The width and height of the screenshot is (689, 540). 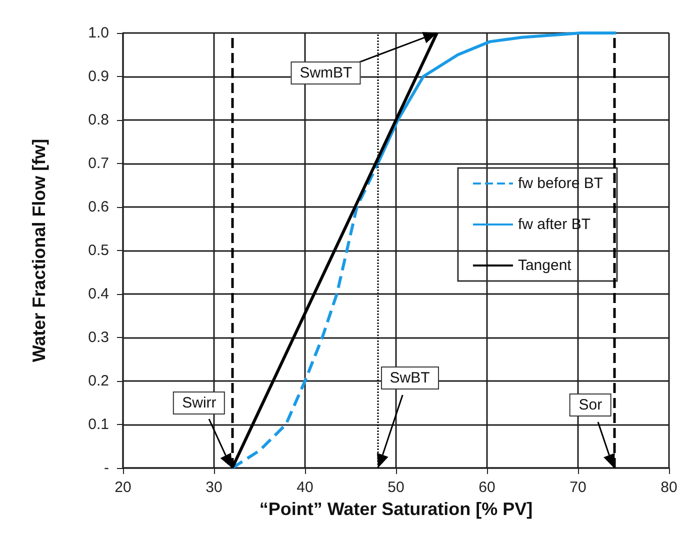 I want to click on x-tick-label: 30, so click(x=214, y=487).